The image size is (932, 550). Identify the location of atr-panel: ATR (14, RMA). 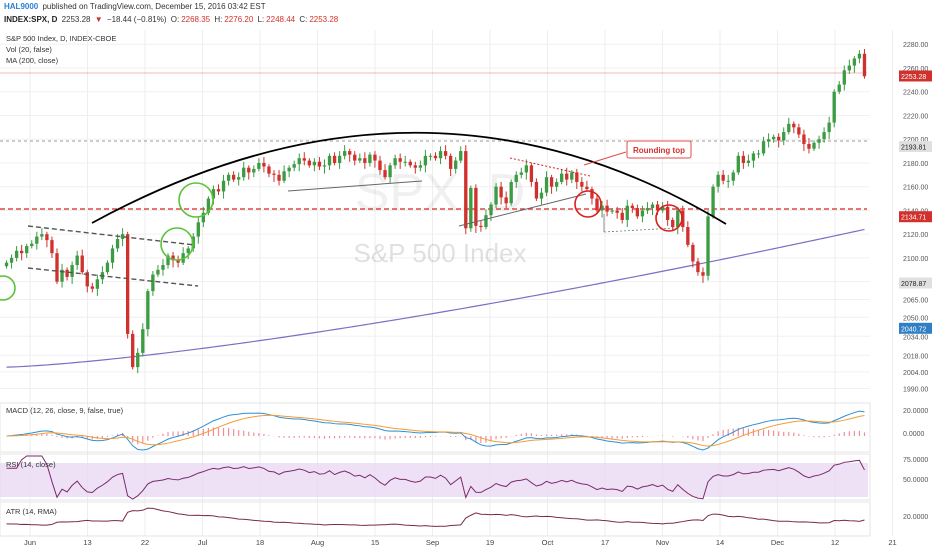
(435, 519).